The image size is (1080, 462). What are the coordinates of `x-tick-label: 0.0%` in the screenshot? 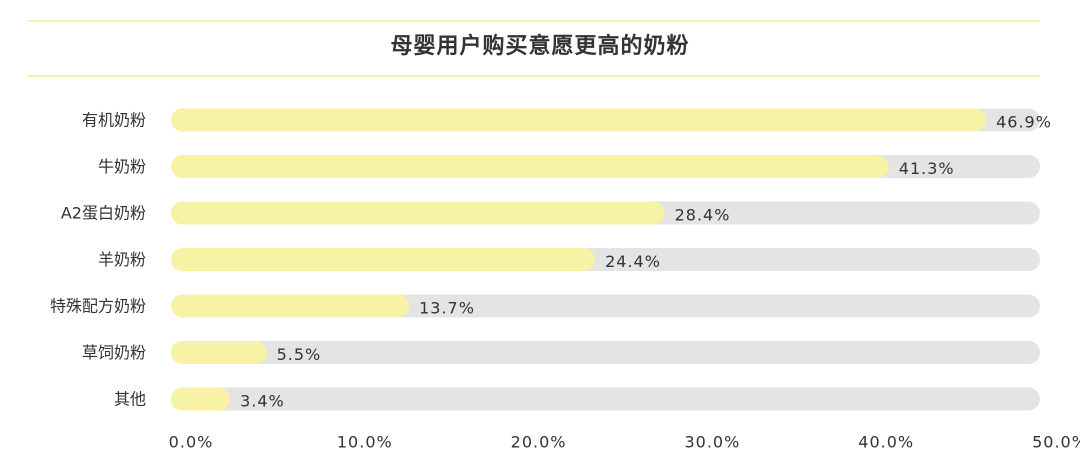 It's located at (191, 442).